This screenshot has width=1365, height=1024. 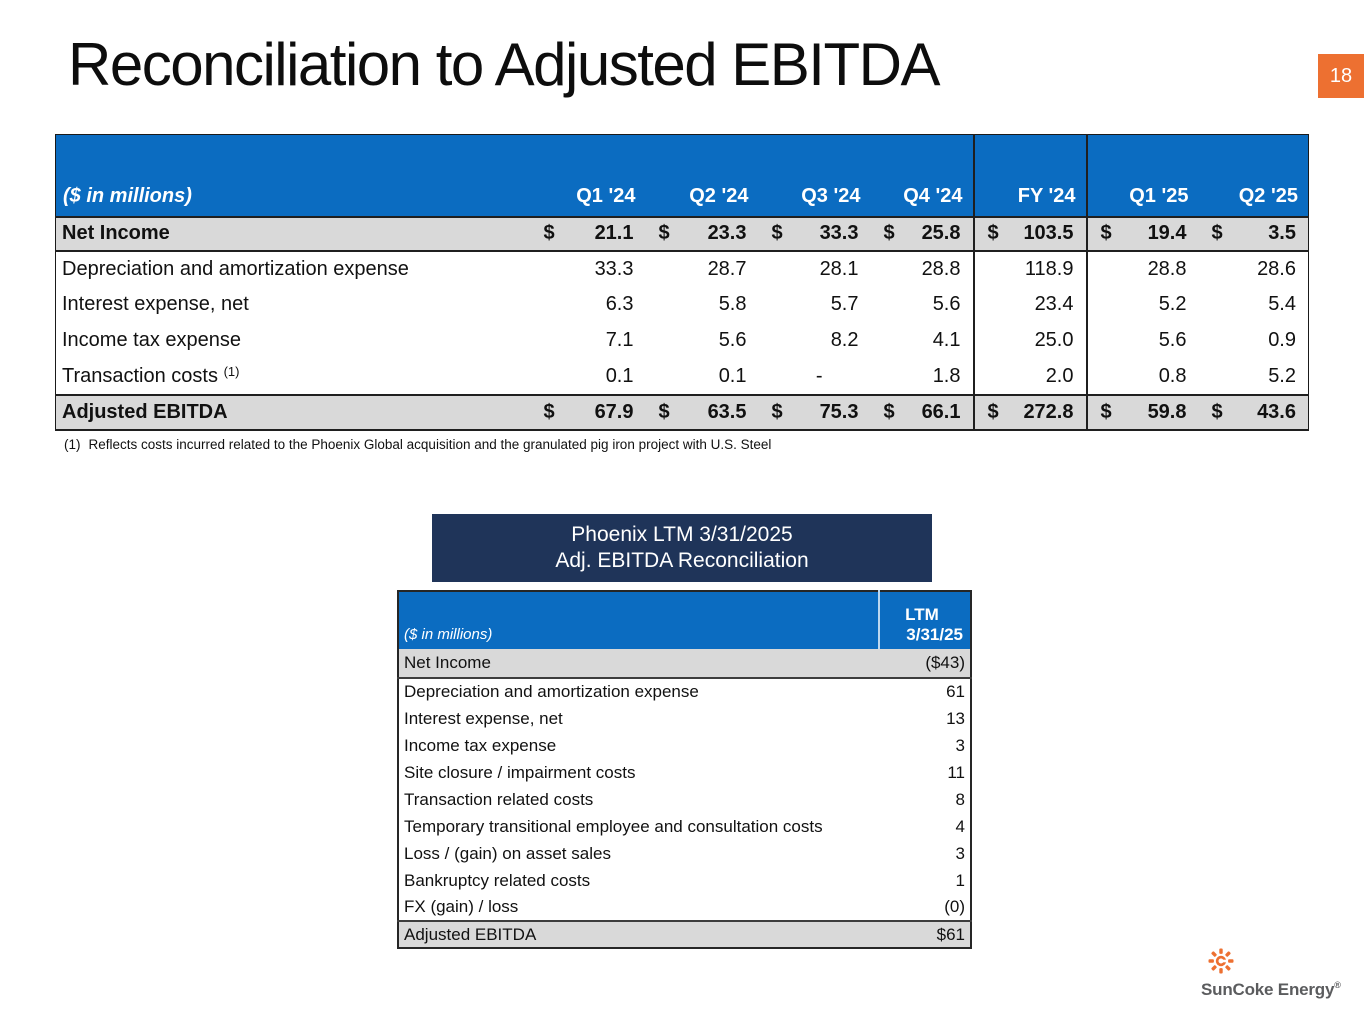 I want to click on cell-value: 272.8, so click(x=1048, y=411).